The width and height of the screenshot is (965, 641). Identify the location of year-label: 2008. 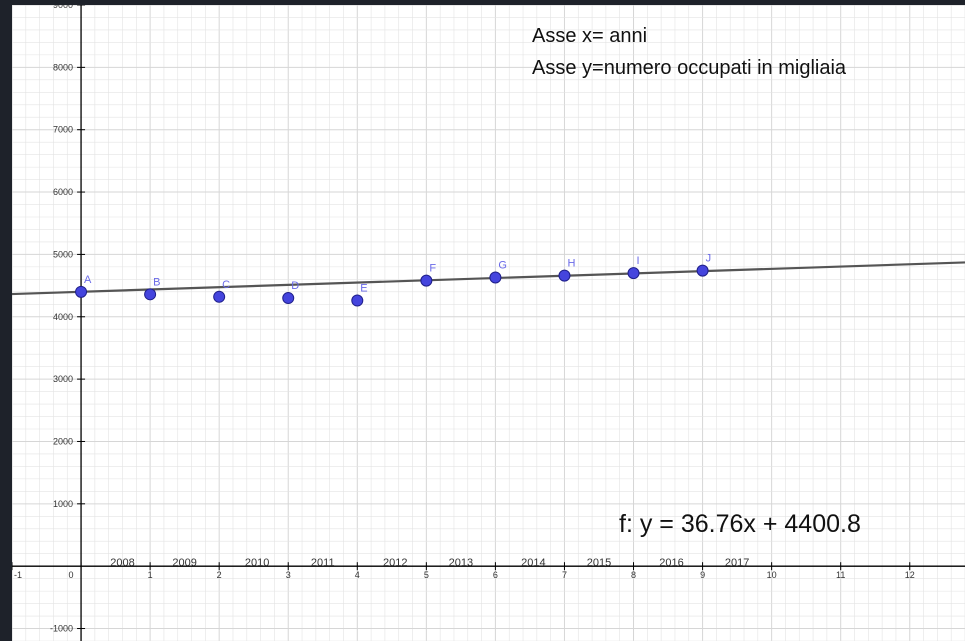
(122, 563).